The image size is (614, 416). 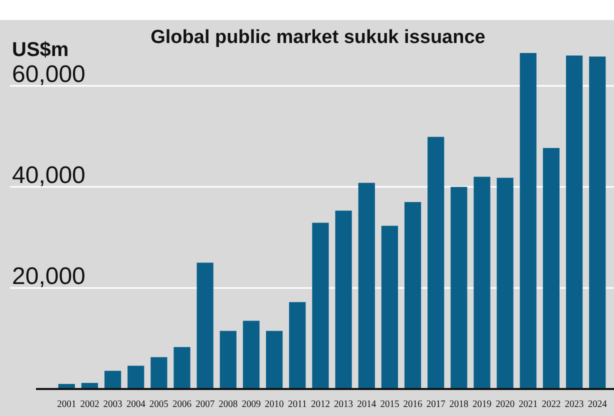 What do you see at coordinates (252, 404) in the screenshot?
I see `x-tick-label: 2009` at bounding box center [252, 404].